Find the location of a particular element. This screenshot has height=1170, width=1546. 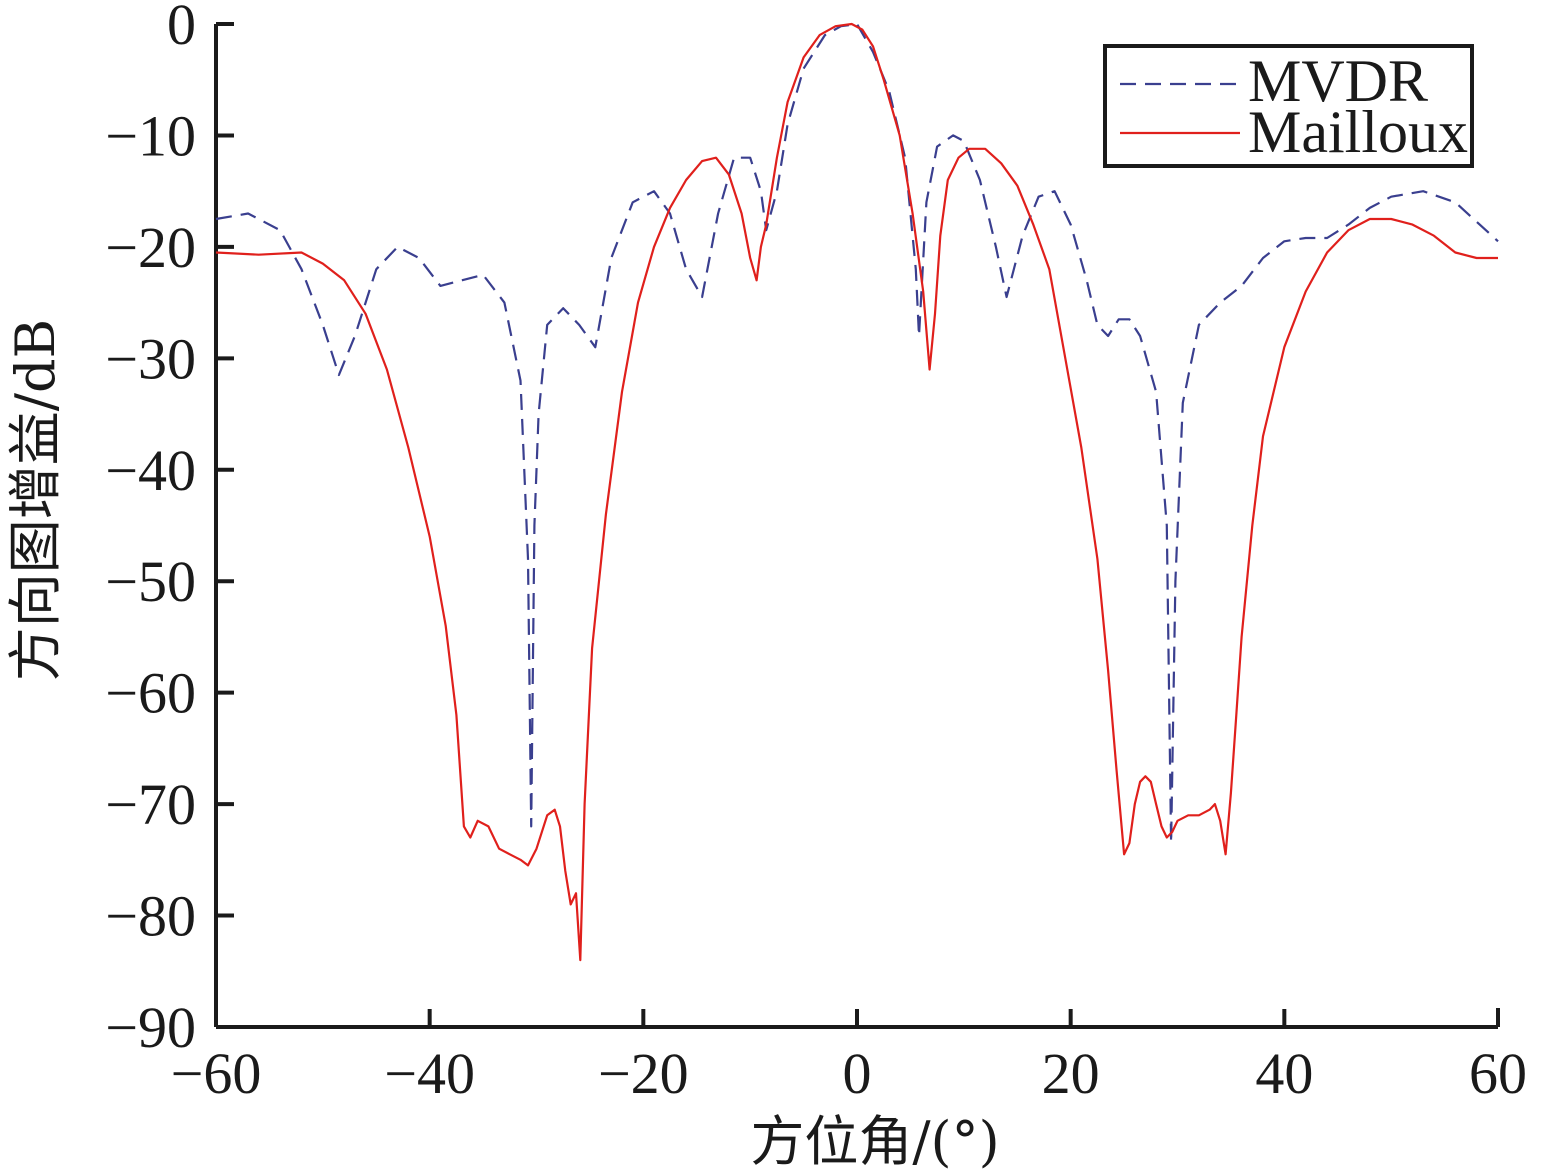

x-tick-label: −60 is located at coordinates (216, 1073).